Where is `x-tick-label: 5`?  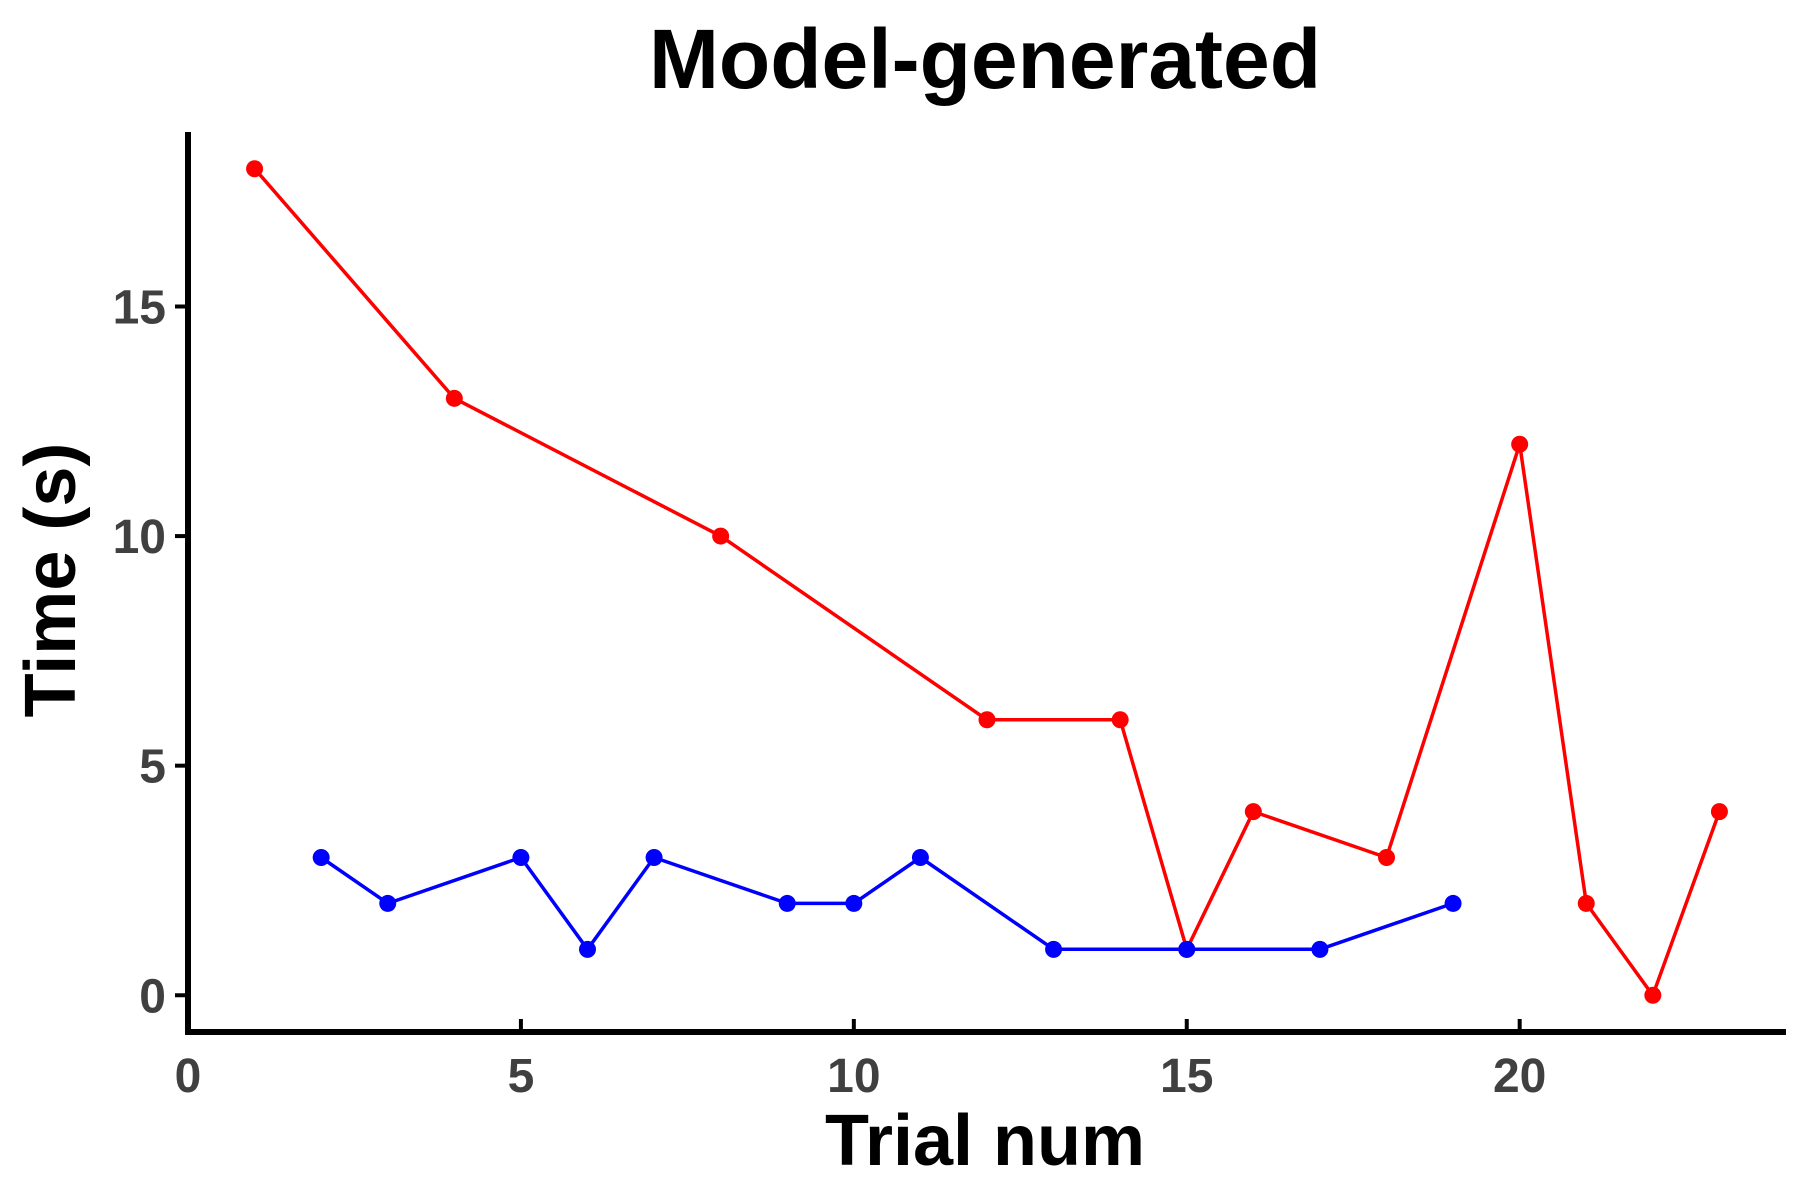
x-tick-label: 5 is located at coordinates (521, 1076).